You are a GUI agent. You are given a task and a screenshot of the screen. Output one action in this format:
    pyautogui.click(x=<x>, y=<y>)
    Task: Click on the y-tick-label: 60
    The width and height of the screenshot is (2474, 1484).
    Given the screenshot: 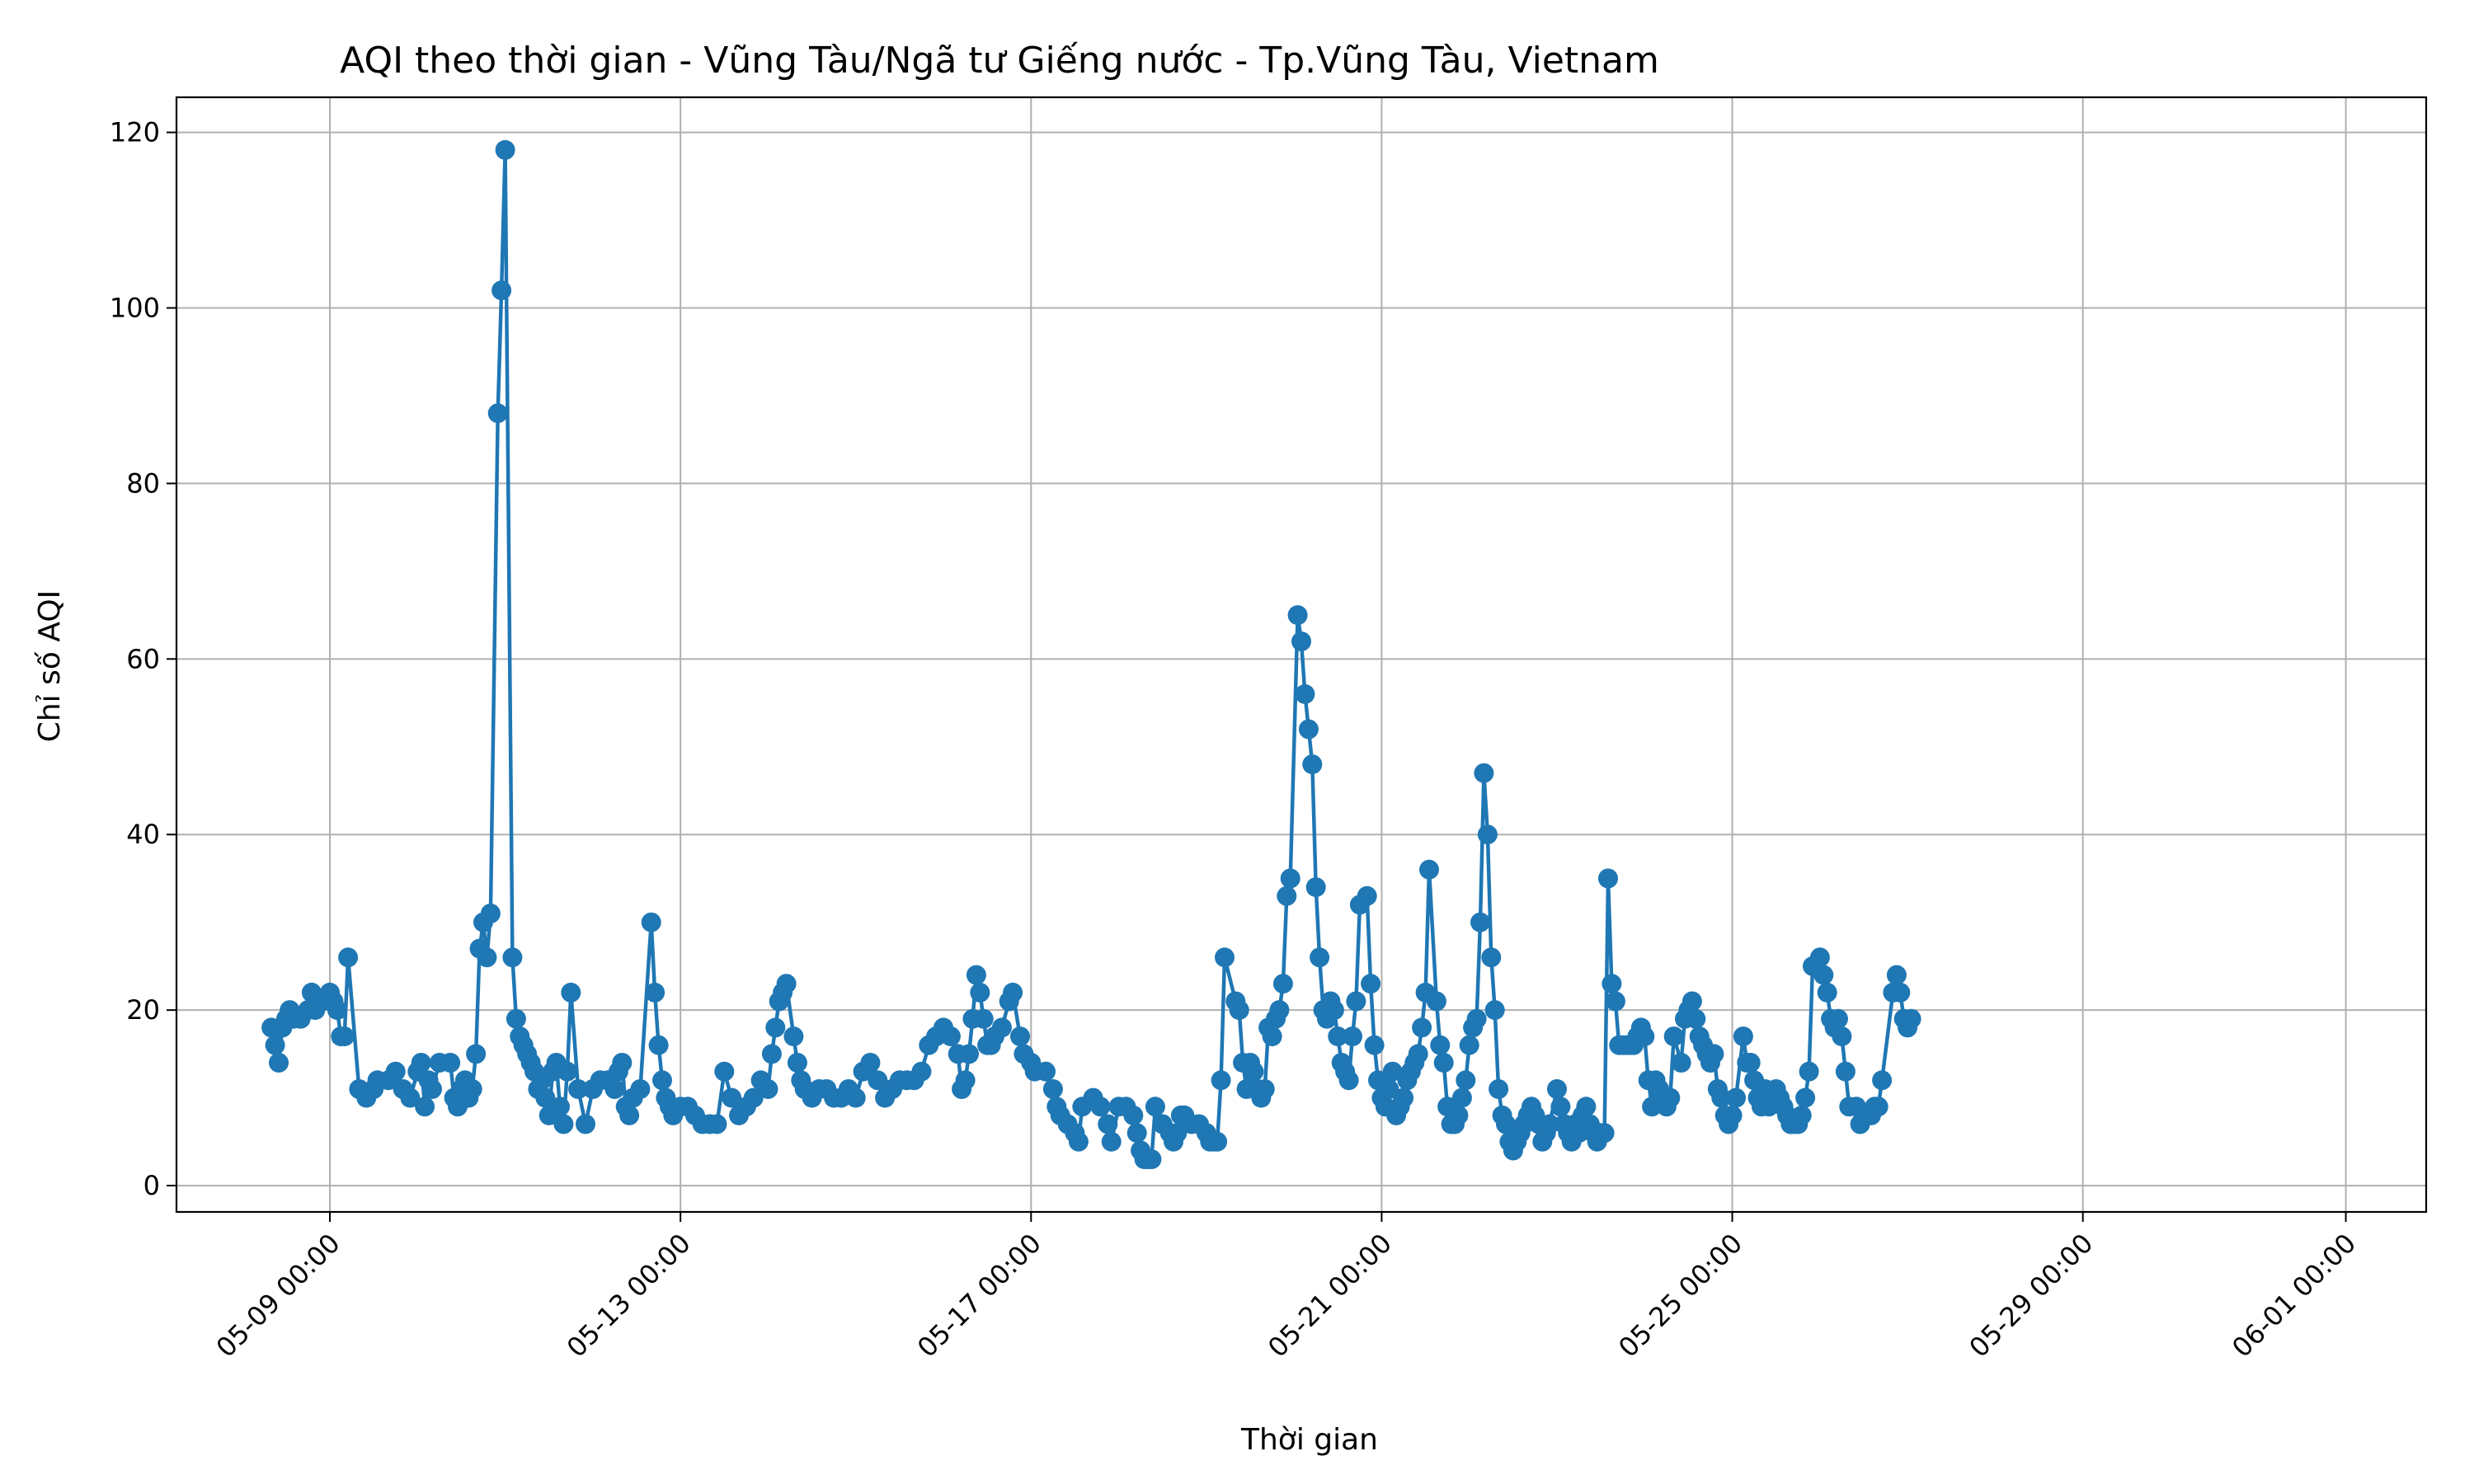 What is the action you would take?
    pyautogui.click(x=143, y=658)
    